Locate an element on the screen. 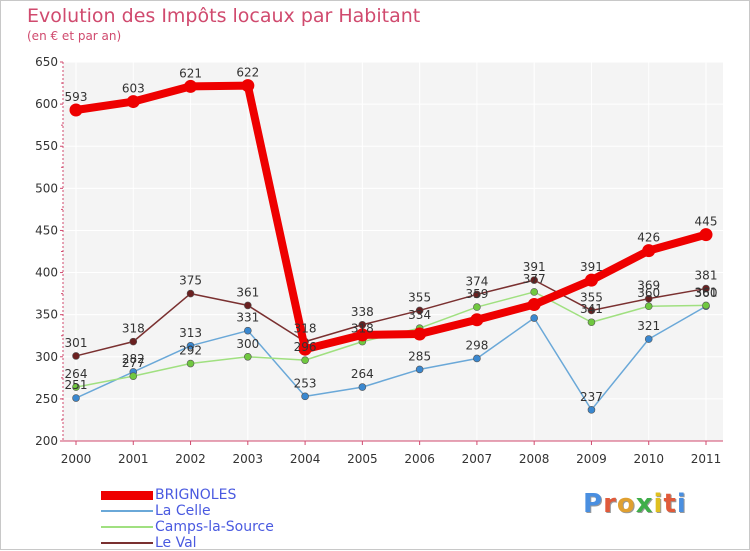  data-label-brignoles-2001: 603 is located at coordinates (133, 89).